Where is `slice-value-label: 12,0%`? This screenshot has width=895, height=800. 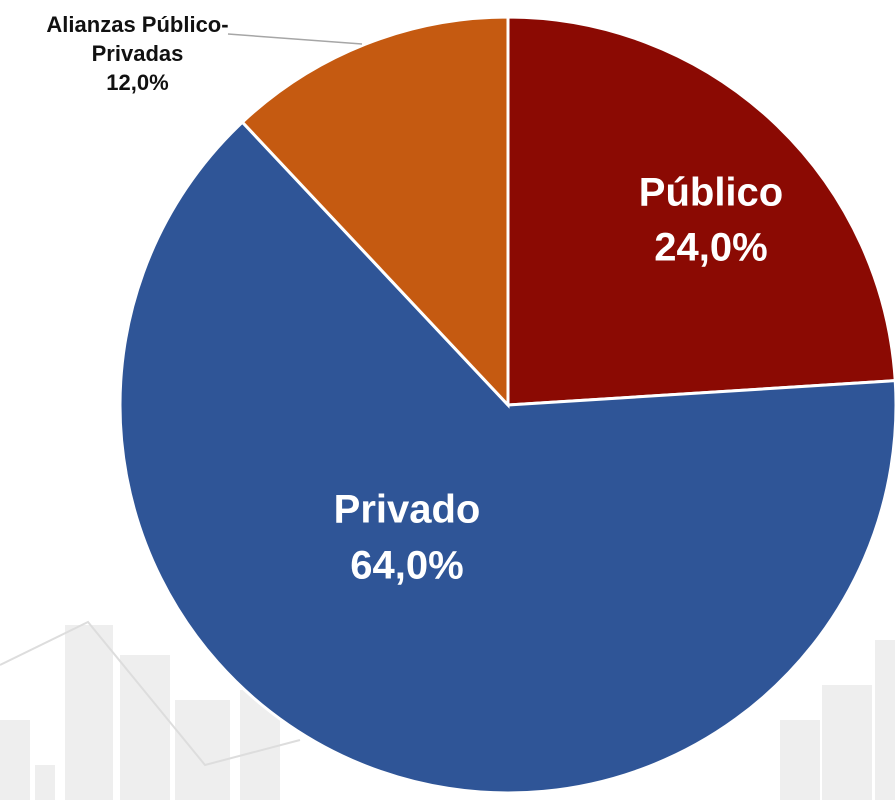 slice-value-label: 12,0% is located at coordinates (137, 82).